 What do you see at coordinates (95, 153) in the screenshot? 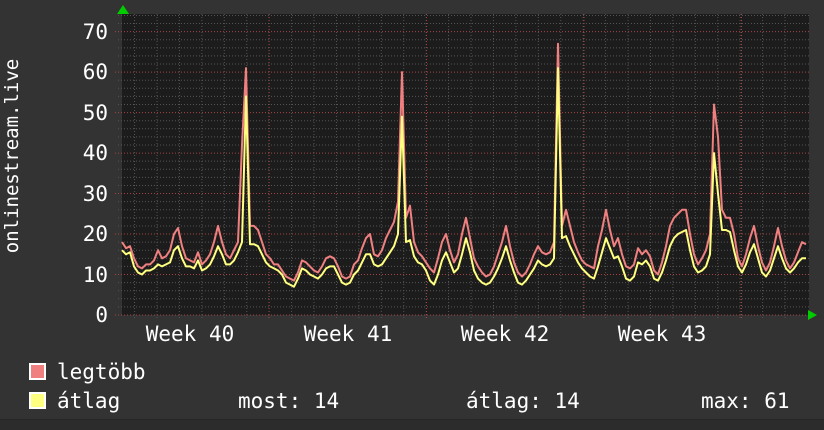
I see `y-tick-label-40: 40` at bounding box center [95, 153].